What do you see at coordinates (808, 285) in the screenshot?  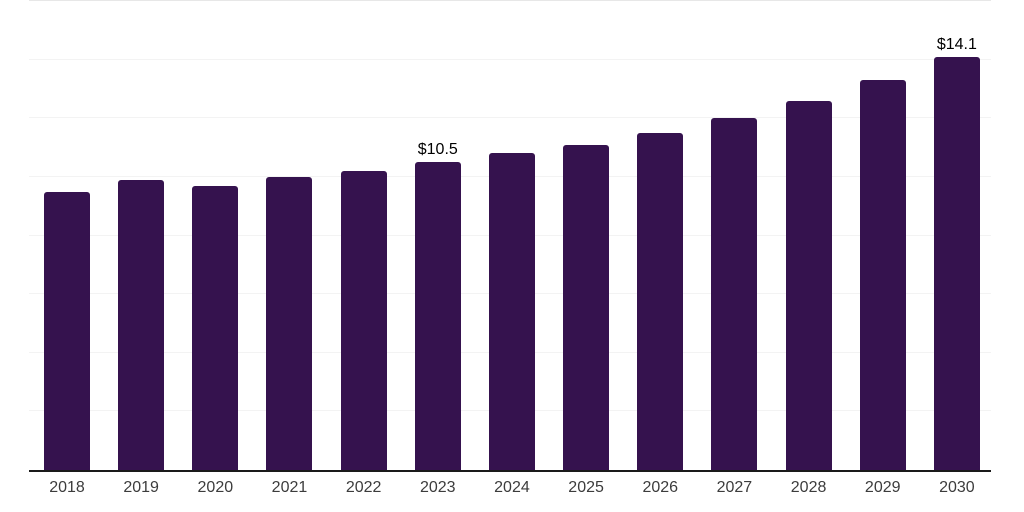 I see `bar-2028` at bounding box center [808, 285].